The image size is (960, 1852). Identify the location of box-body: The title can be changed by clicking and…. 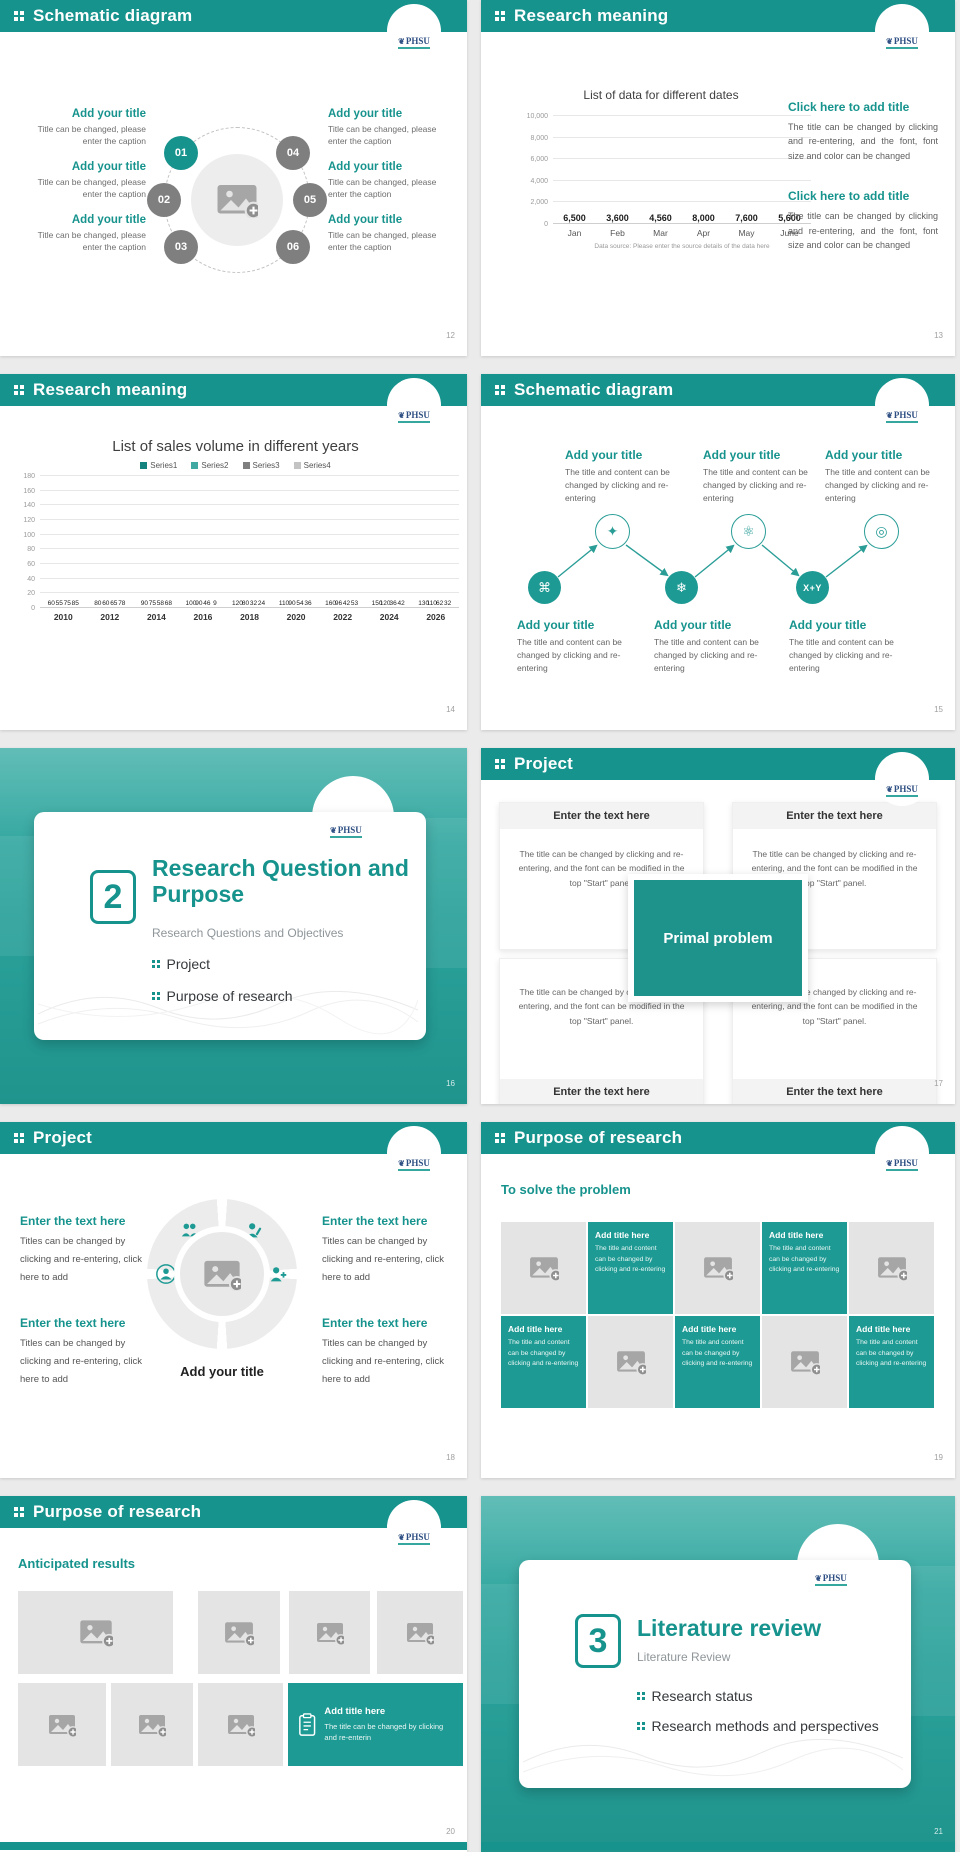
(601, 868).